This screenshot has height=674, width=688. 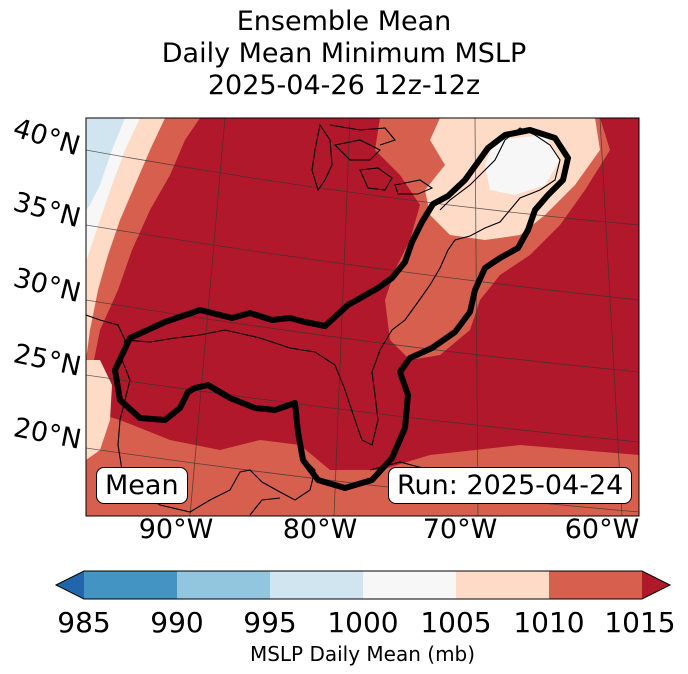 What do you see at coordinates (344, 85) in the screenshot?
I see `title-line-3: 2025-04-26 12z-12z` at bounding box center [344, 85].